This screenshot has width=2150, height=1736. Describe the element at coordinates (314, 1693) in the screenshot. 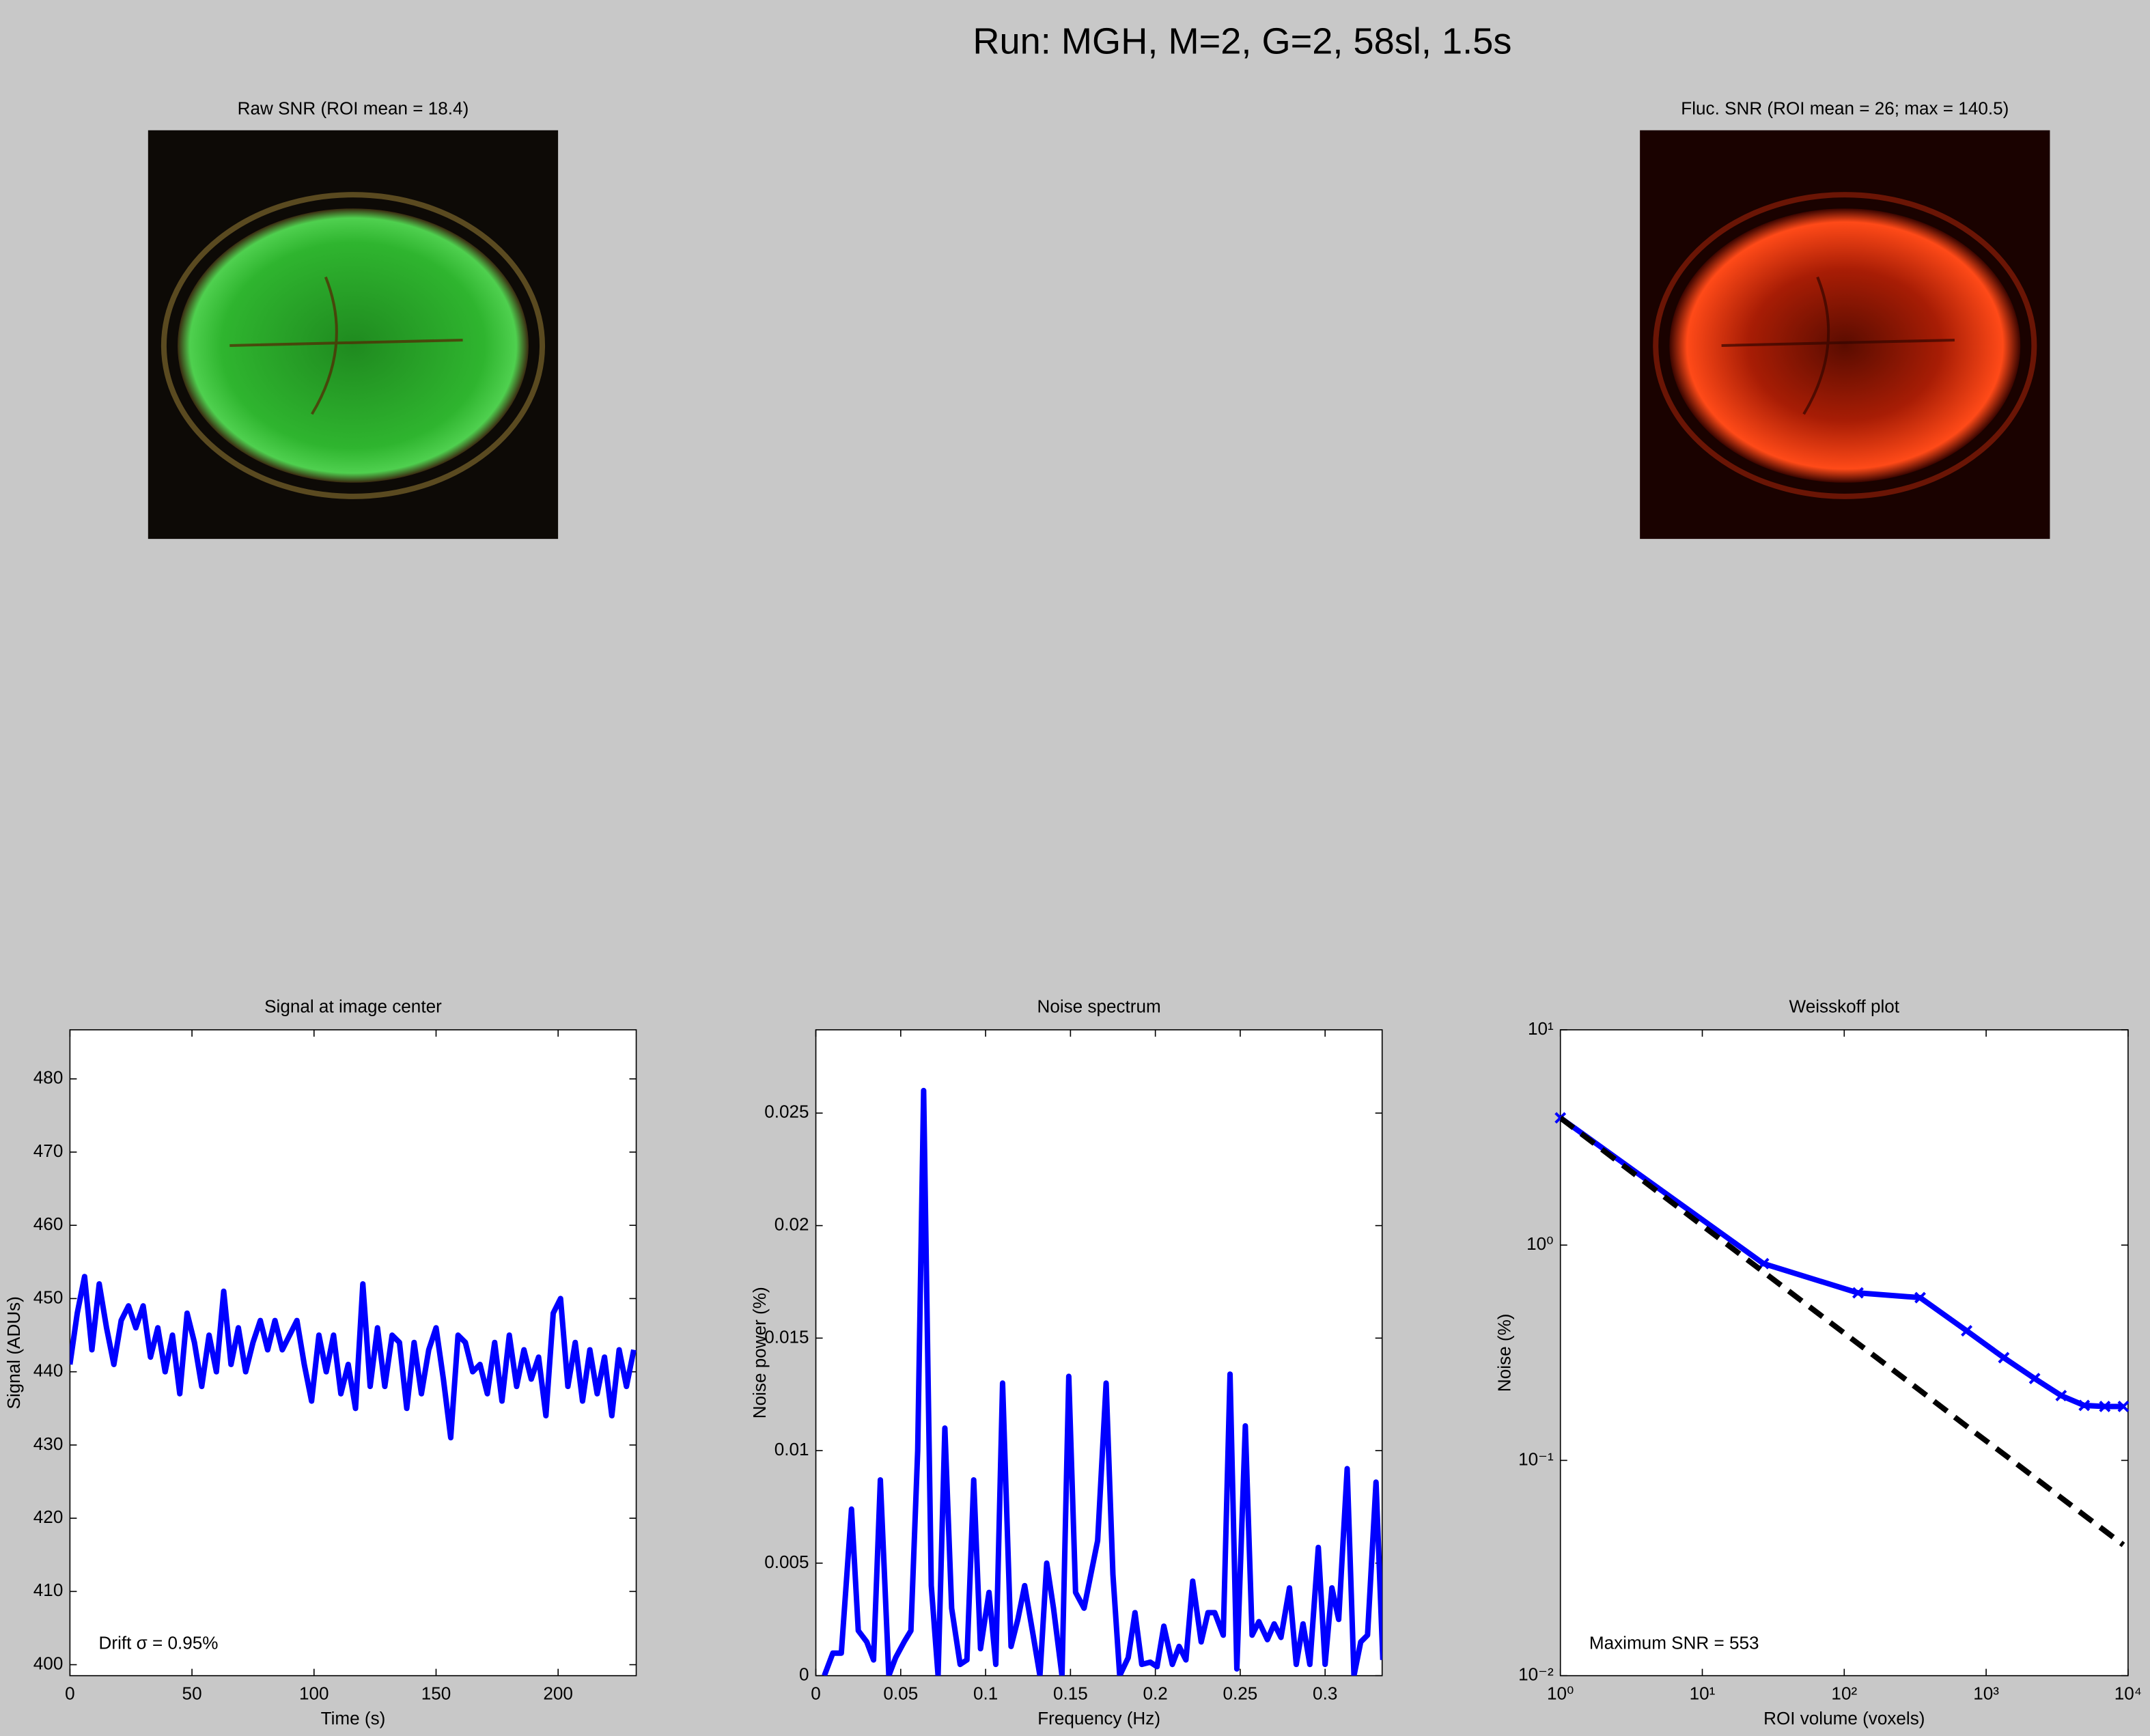

I see `x-tick-label: 100` at that location.